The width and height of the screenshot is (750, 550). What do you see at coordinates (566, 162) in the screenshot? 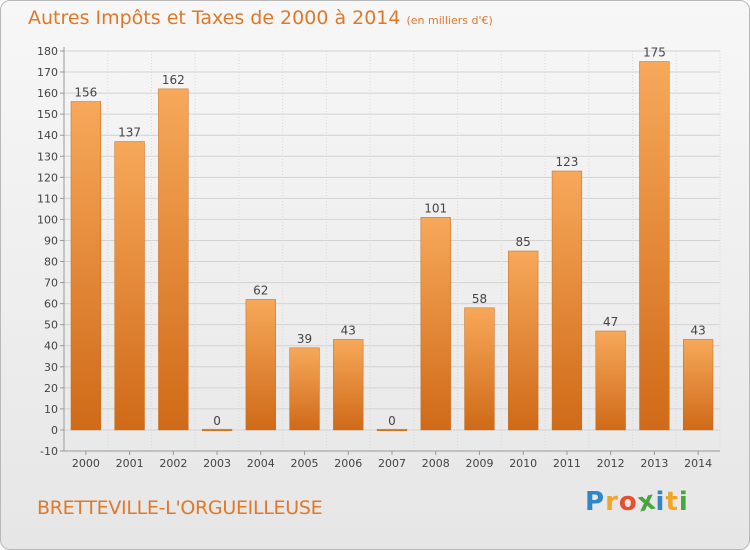
I see `data-label: 123` at bounding box center [566, 162].